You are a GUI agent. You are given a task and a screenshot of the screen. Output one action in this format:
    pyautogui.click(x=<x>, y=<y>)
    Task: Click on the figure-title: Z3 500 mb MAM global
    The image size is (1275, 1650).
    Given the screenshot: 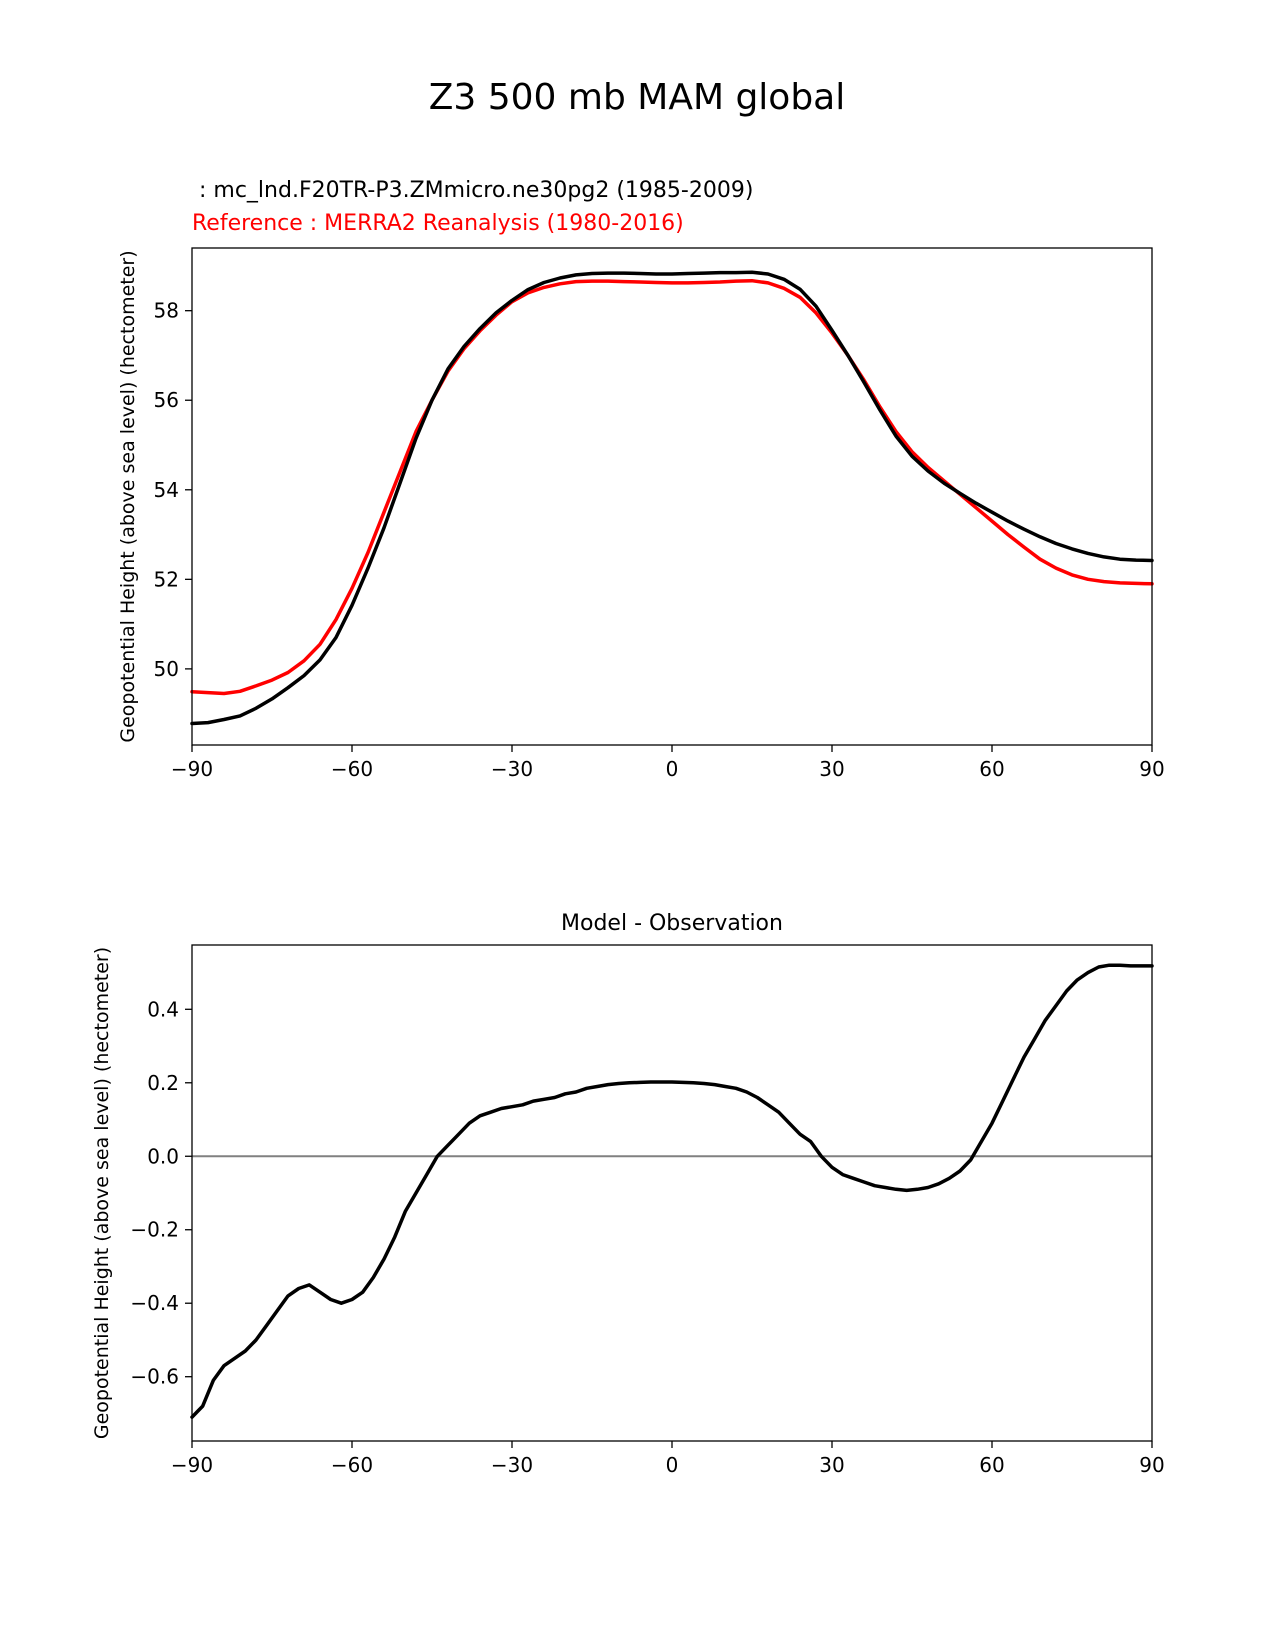 What is the action you would take?
    pyautogui.click(x=637, y=97)
    